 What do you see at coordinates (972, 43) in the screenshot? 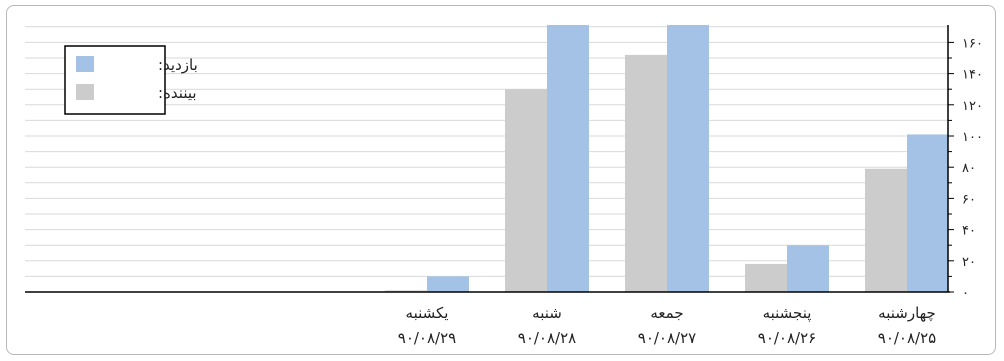
I see `y-tick-label: ۱۶۰` at bounding box center [972, 43].